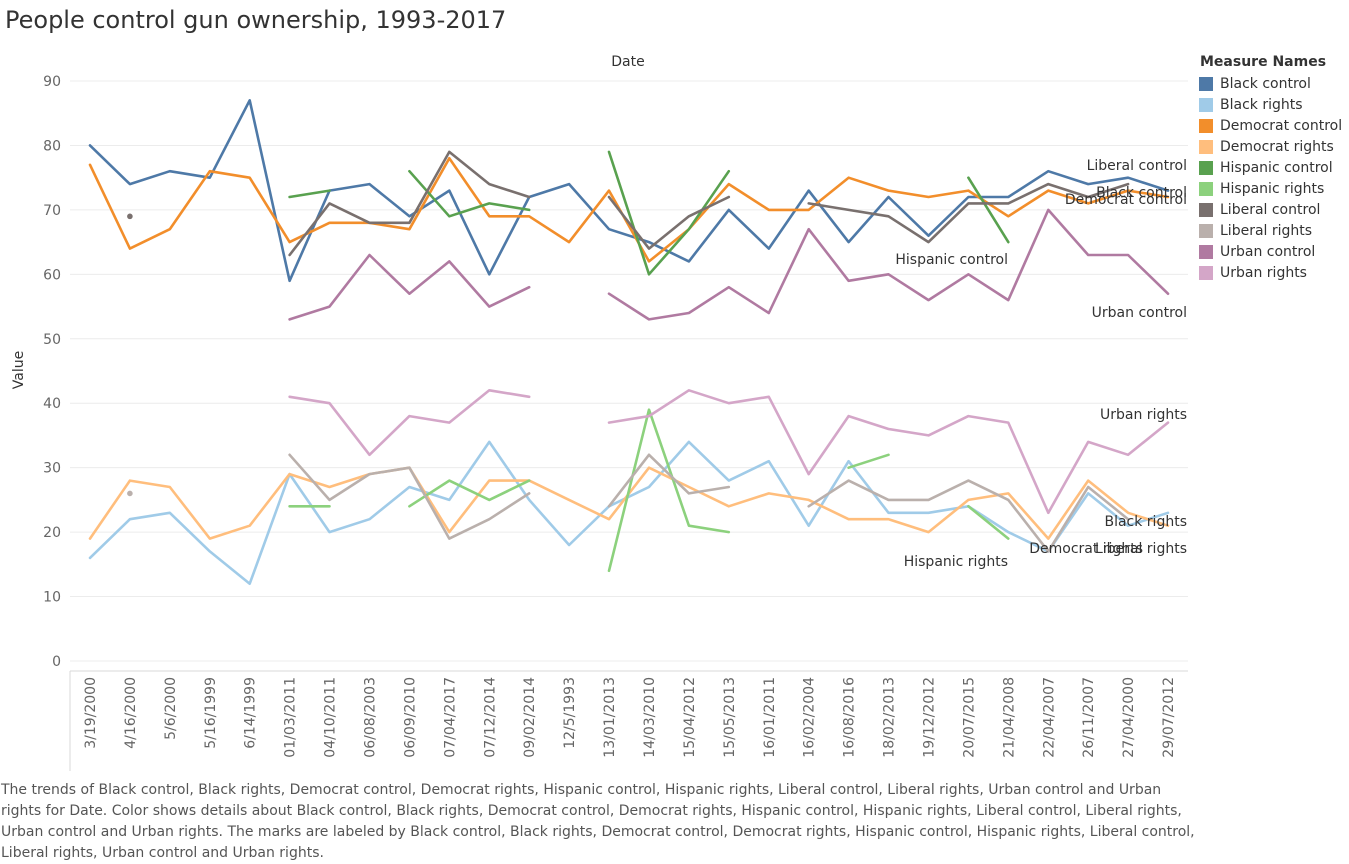 The width and height of the screenshot is (1349, 864). What do you see at coordinates (490, 717) in the screenshot?
I see `x-tick-label: 07/12/2014` at bounding box center [490, 717].